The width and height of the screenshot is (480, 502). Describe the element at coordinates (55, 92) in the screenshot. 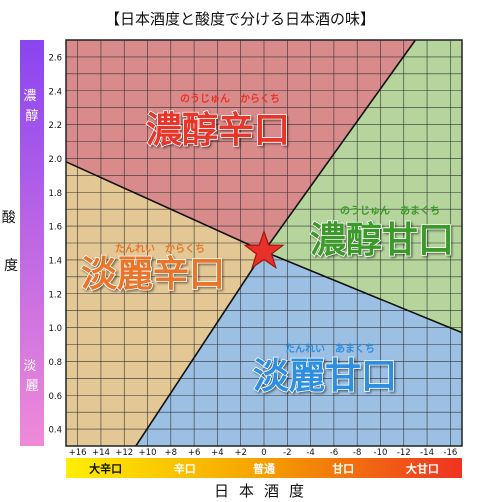

I see `y-tick-label: 2.4` at that location.